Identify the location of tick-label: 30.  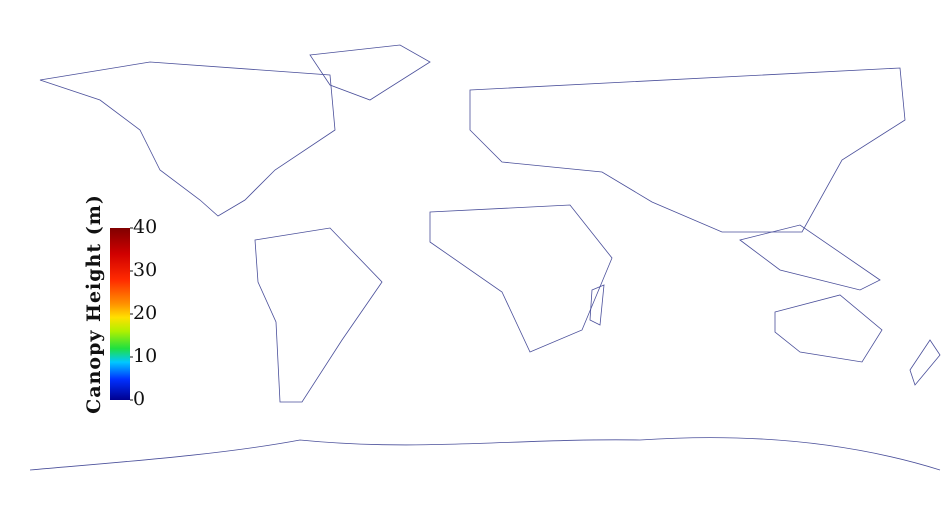
(145, 270).